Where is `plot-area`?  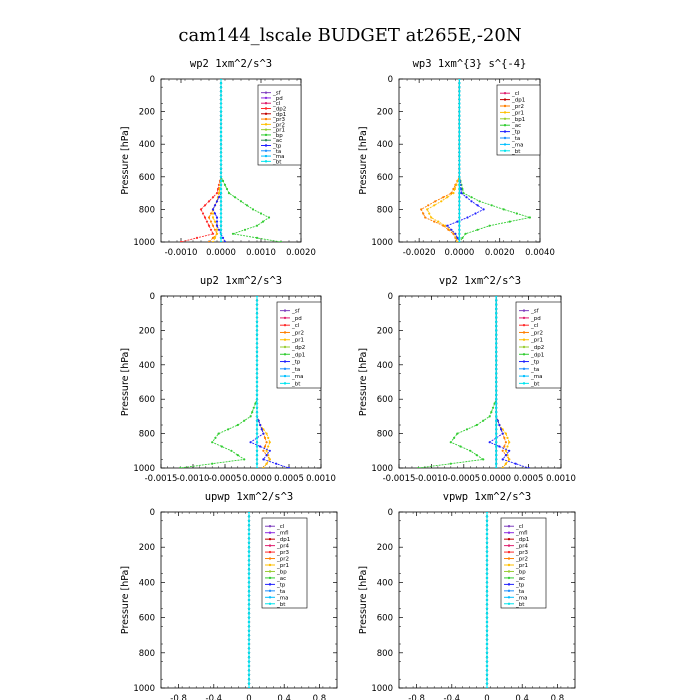
plot-area is located at coordinates (473, 382).